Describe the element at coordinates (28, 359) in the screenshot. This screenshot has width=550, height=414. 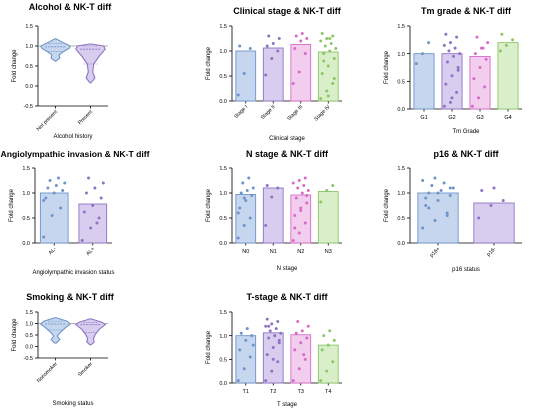
I see `y-tick-label: -0.5` at that location.